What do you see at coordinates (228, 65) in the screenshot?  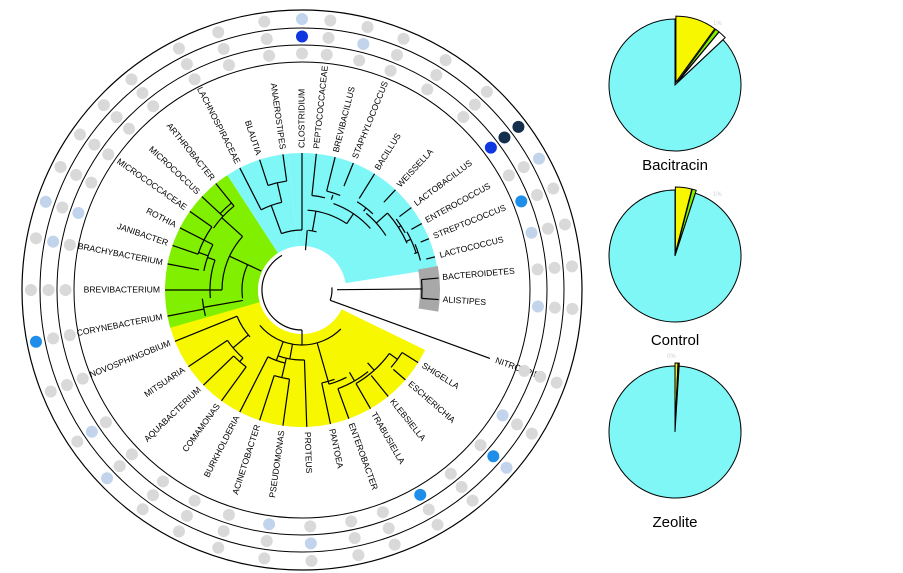 I see `inner-ring-dot-blautia` at bounding box center [228, 65].